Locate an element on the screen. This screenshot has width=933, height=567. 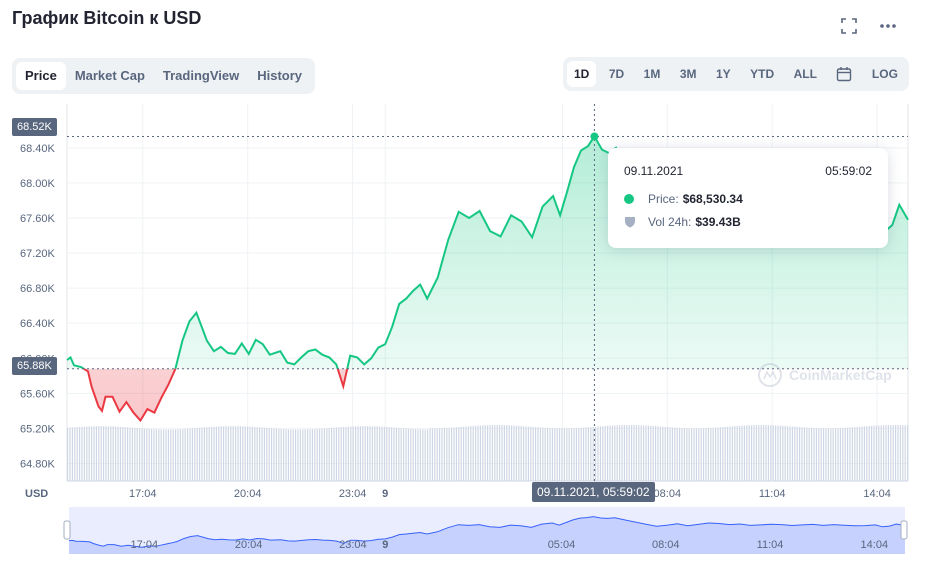
watermark-logo-glyph is located at coordinates (770, 375).